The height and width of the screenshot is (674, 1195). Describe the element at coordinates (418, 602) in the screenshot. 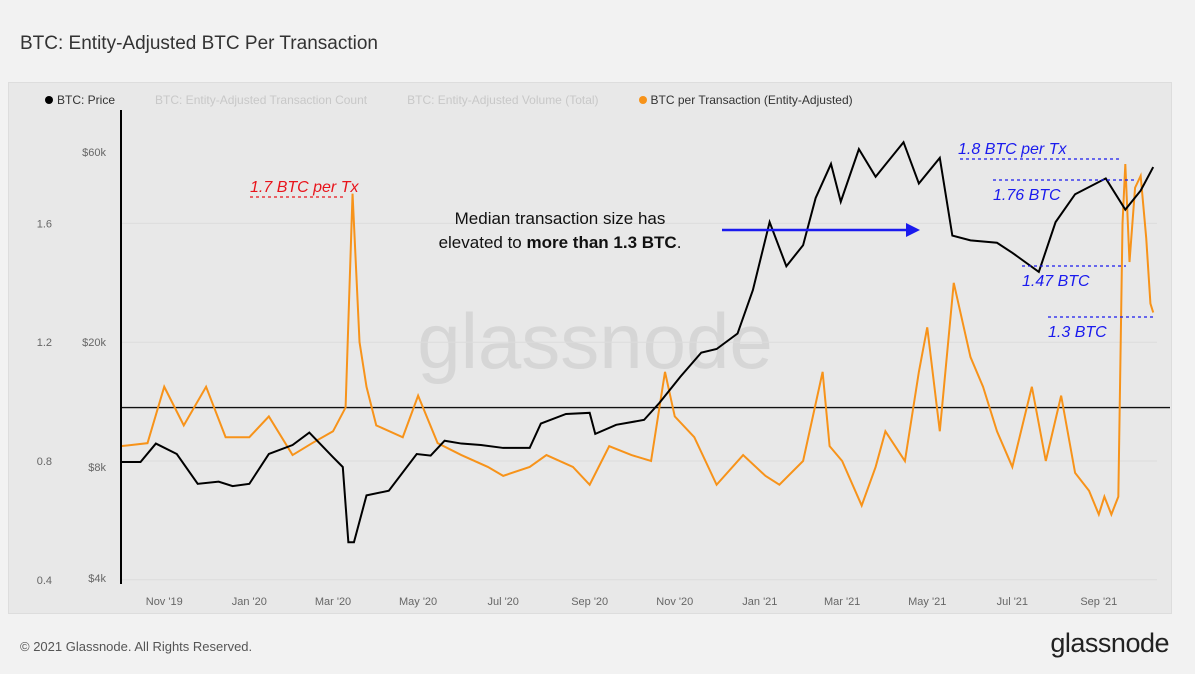

I see `x-tick-label: May '20` at that location.